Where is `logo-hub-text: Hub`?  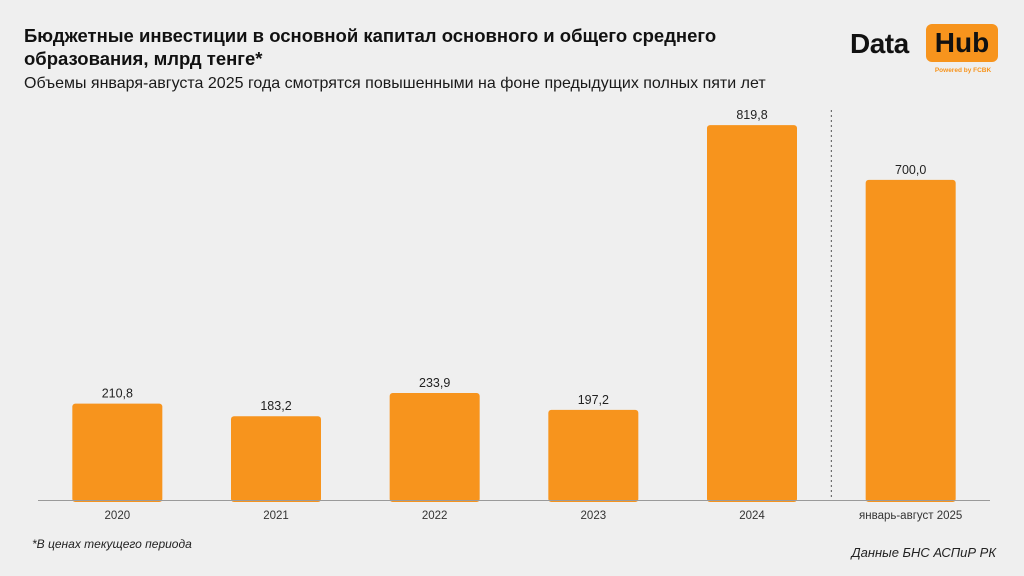
logo-hub-text: Hub is located at coordinates (962, 43).